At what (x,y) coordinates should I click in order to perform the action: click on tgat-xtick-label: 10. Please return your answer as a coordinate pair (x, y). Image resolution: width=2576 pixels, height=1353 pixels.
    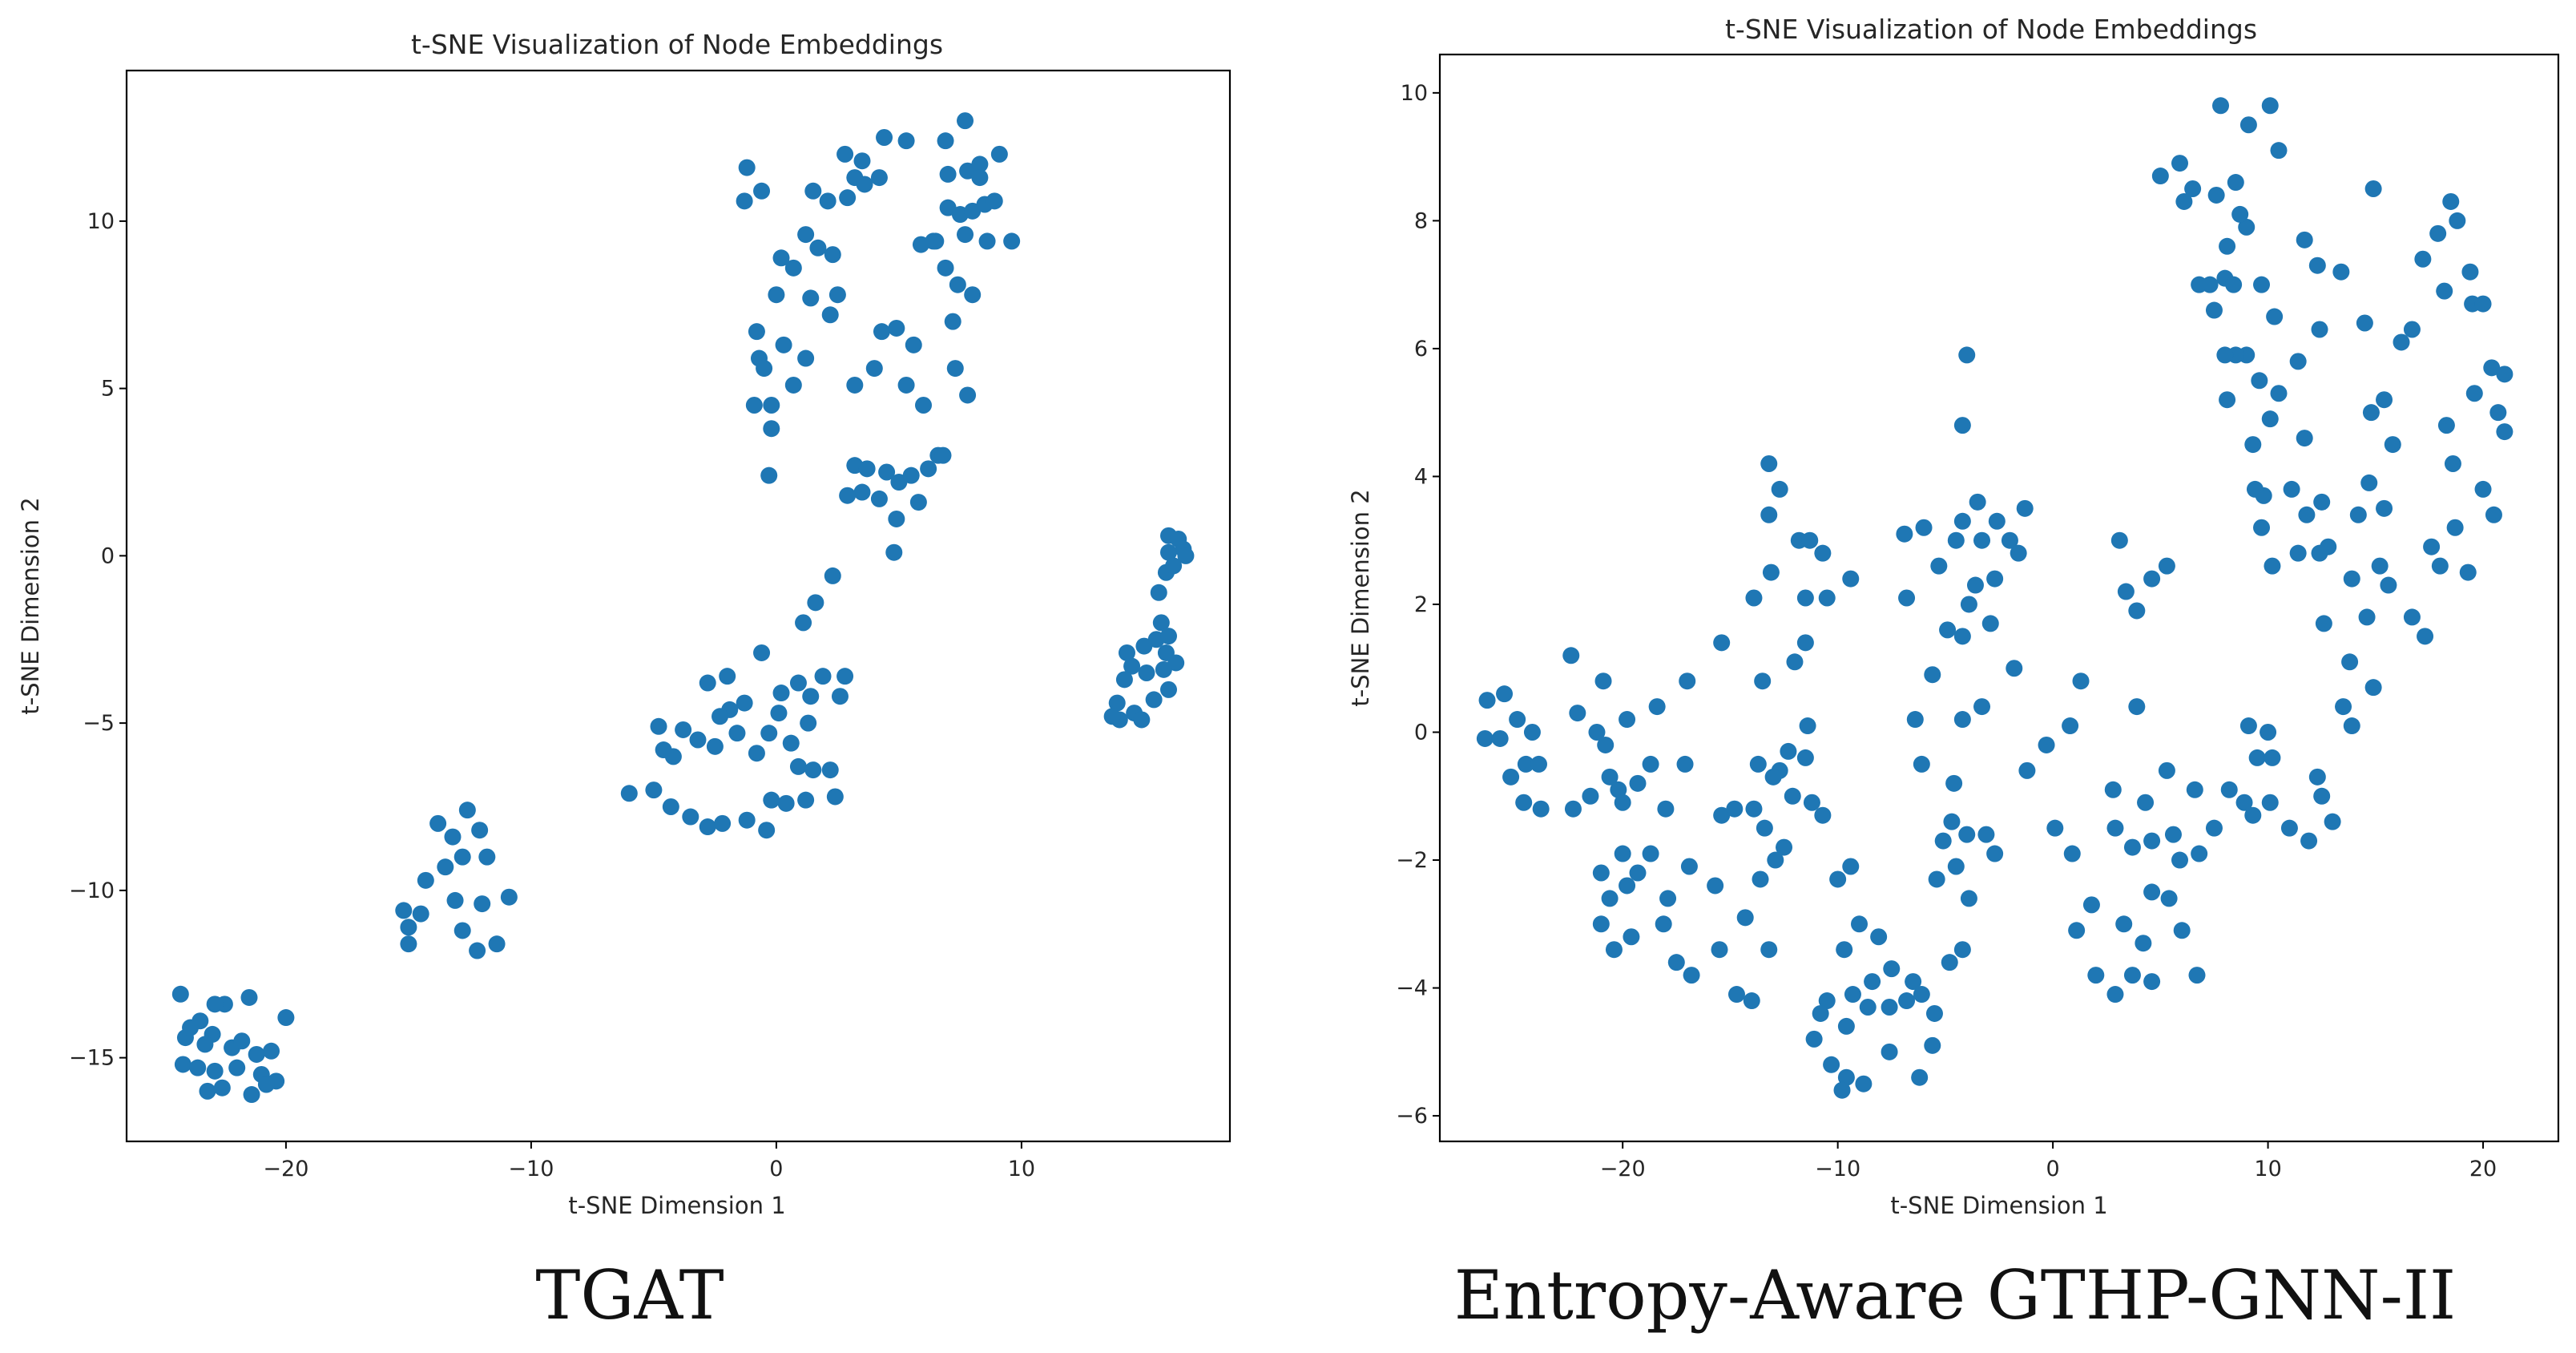
    Looking at the image, I should click on (1021, 1169).